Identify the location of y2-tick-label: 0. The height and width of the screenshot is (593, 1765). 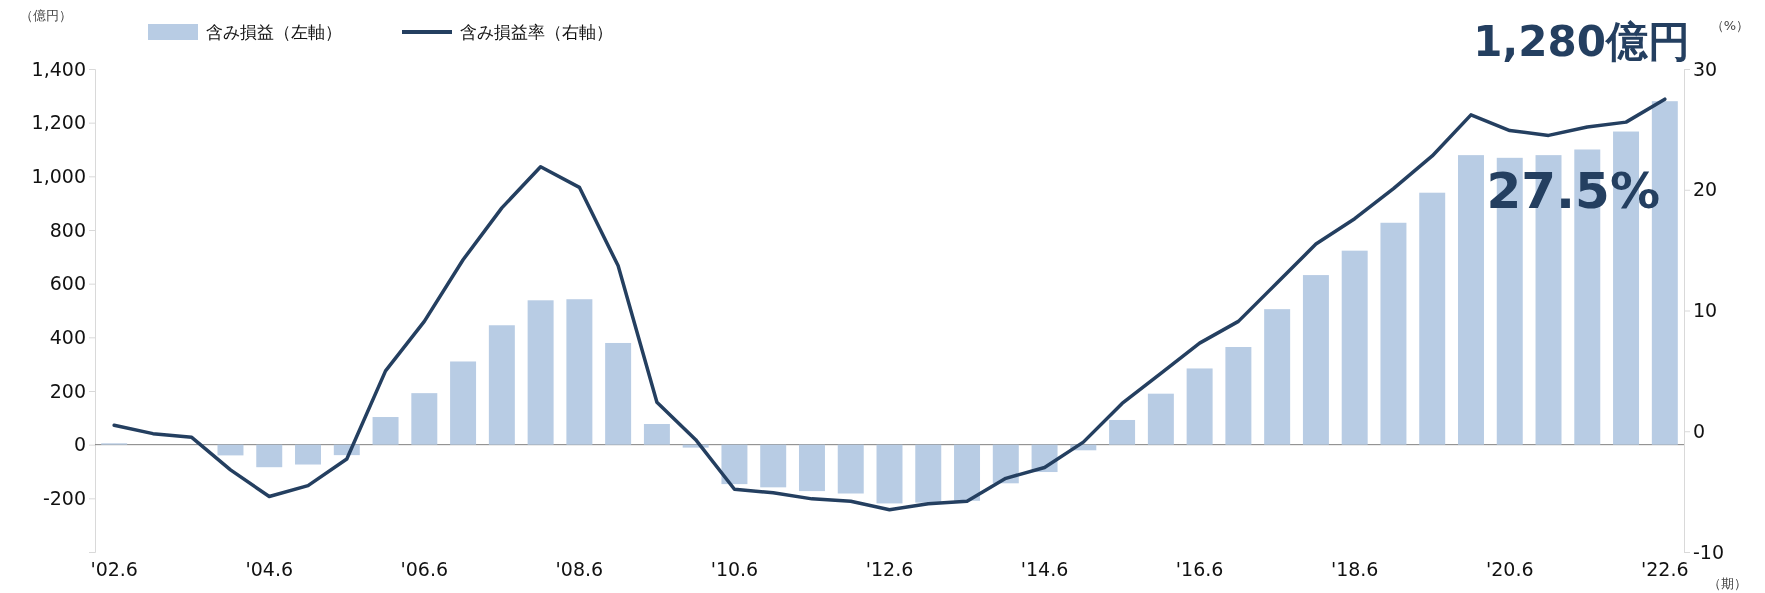
(1699, 430).